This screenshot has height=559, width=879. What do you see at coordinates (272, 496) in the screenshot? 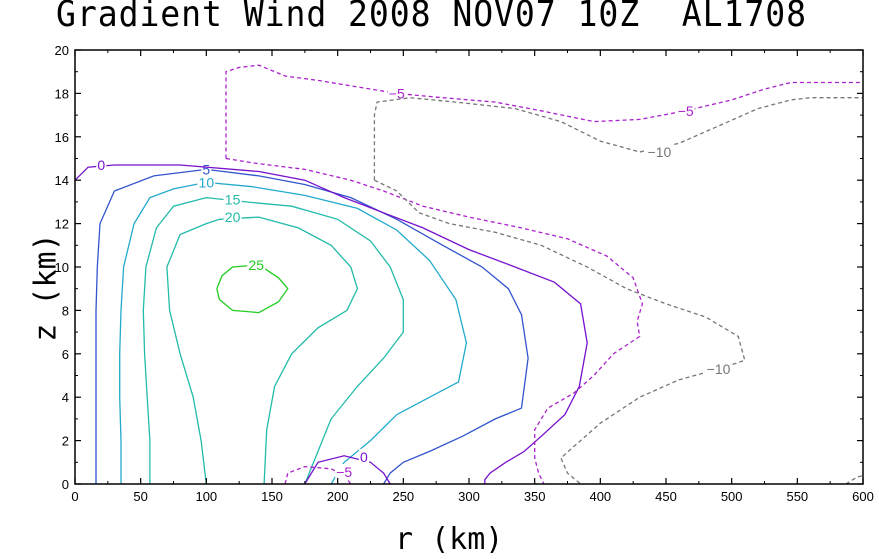
I see `x-tick-label: 150` at bounding box center [272, 496].